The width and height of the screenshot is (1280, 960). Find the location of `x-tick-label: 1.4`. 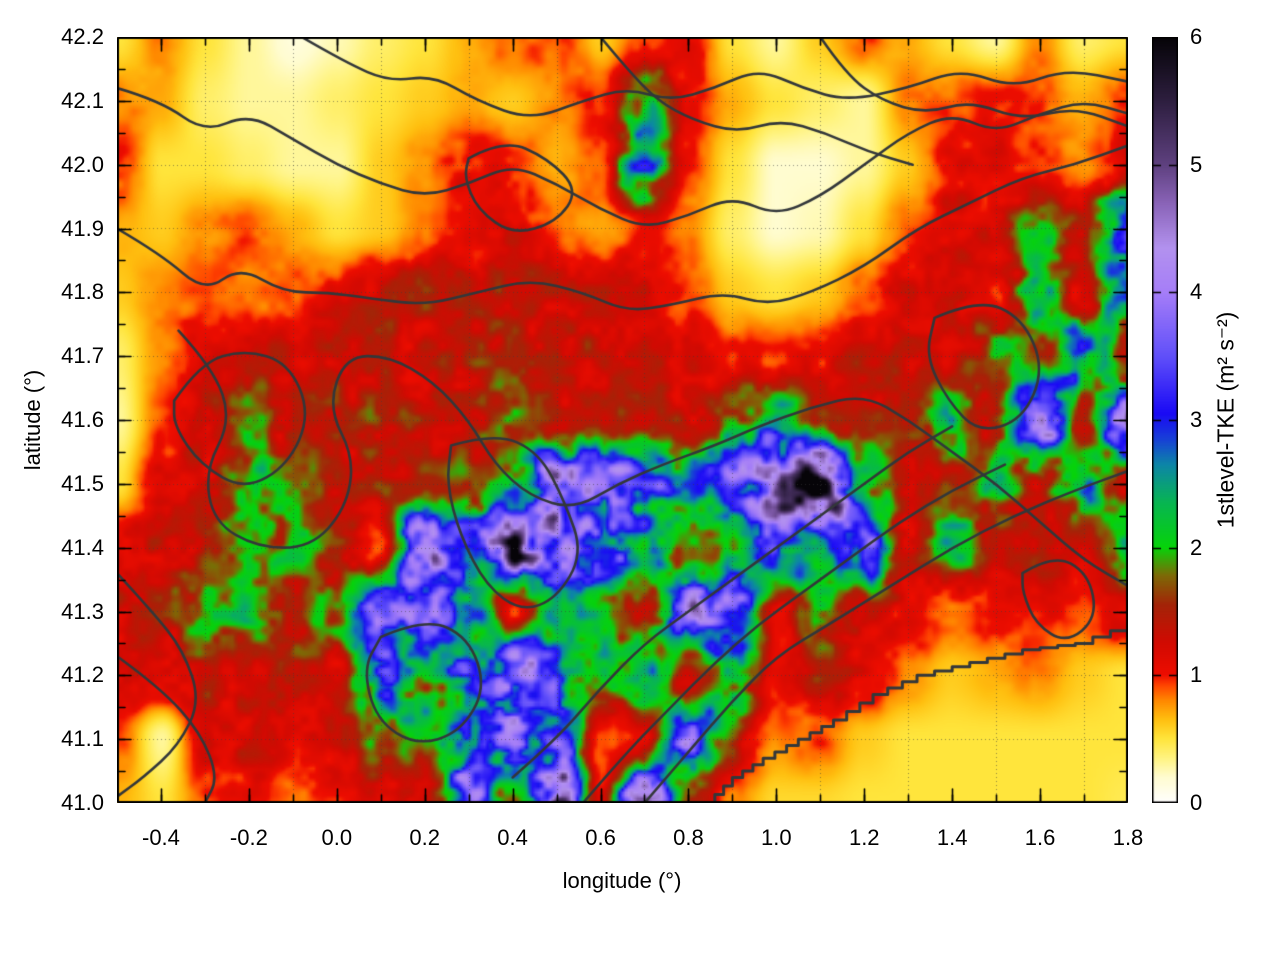

x-tick-label: 1.4 is located at coordinates (952, 837).